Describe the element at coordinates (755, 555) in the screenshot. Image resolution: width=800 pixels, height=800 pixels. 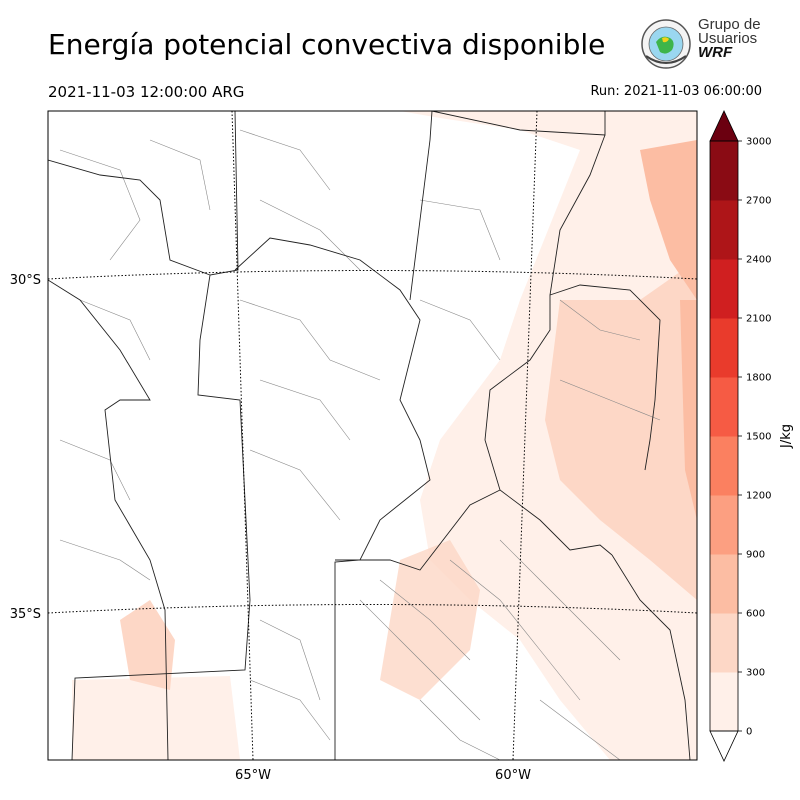
I see `colorbar-tick-label: 900` at that location.